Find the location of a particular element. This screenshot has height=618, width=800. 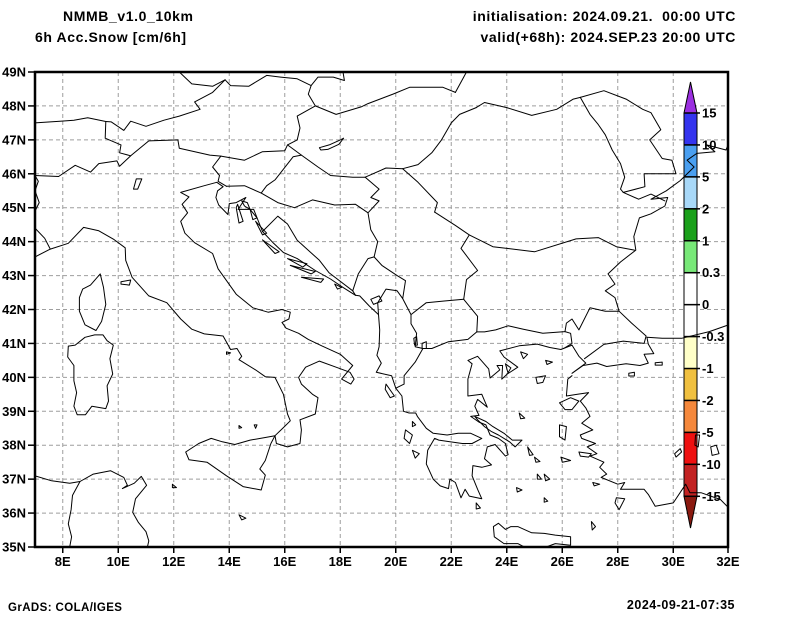

border-romania-ukraine-west is located at coordinates (528, 106).